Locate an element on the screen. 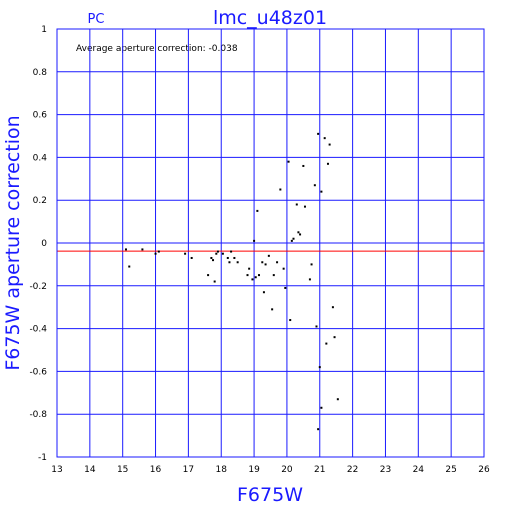 The height and width of the screenshot is (512, 512). chart-title: lmc_u48z01 is located at coordinates (270, 18).